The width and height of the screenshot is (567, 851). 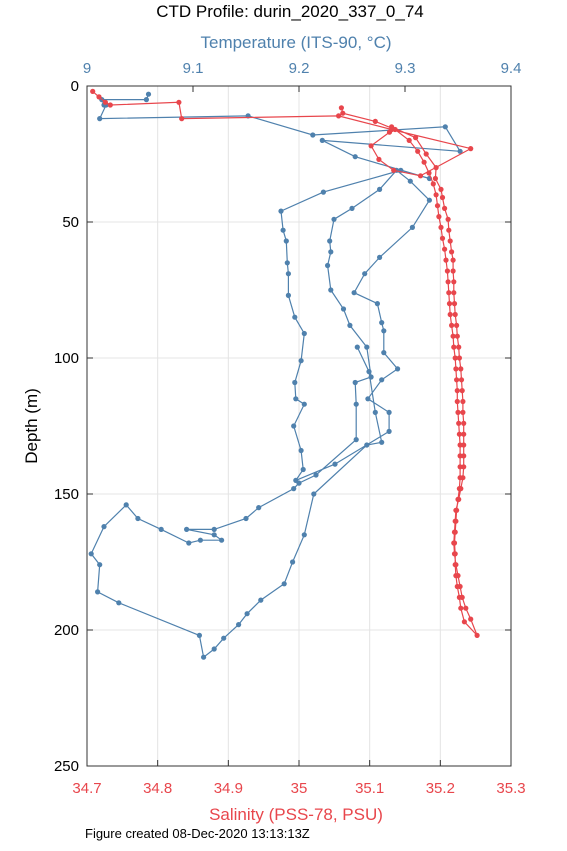 What do you see at coordinates (299, 788) in the screenshot?
I see `bottom-tick-label: 35` at bounding box center [299, 788].